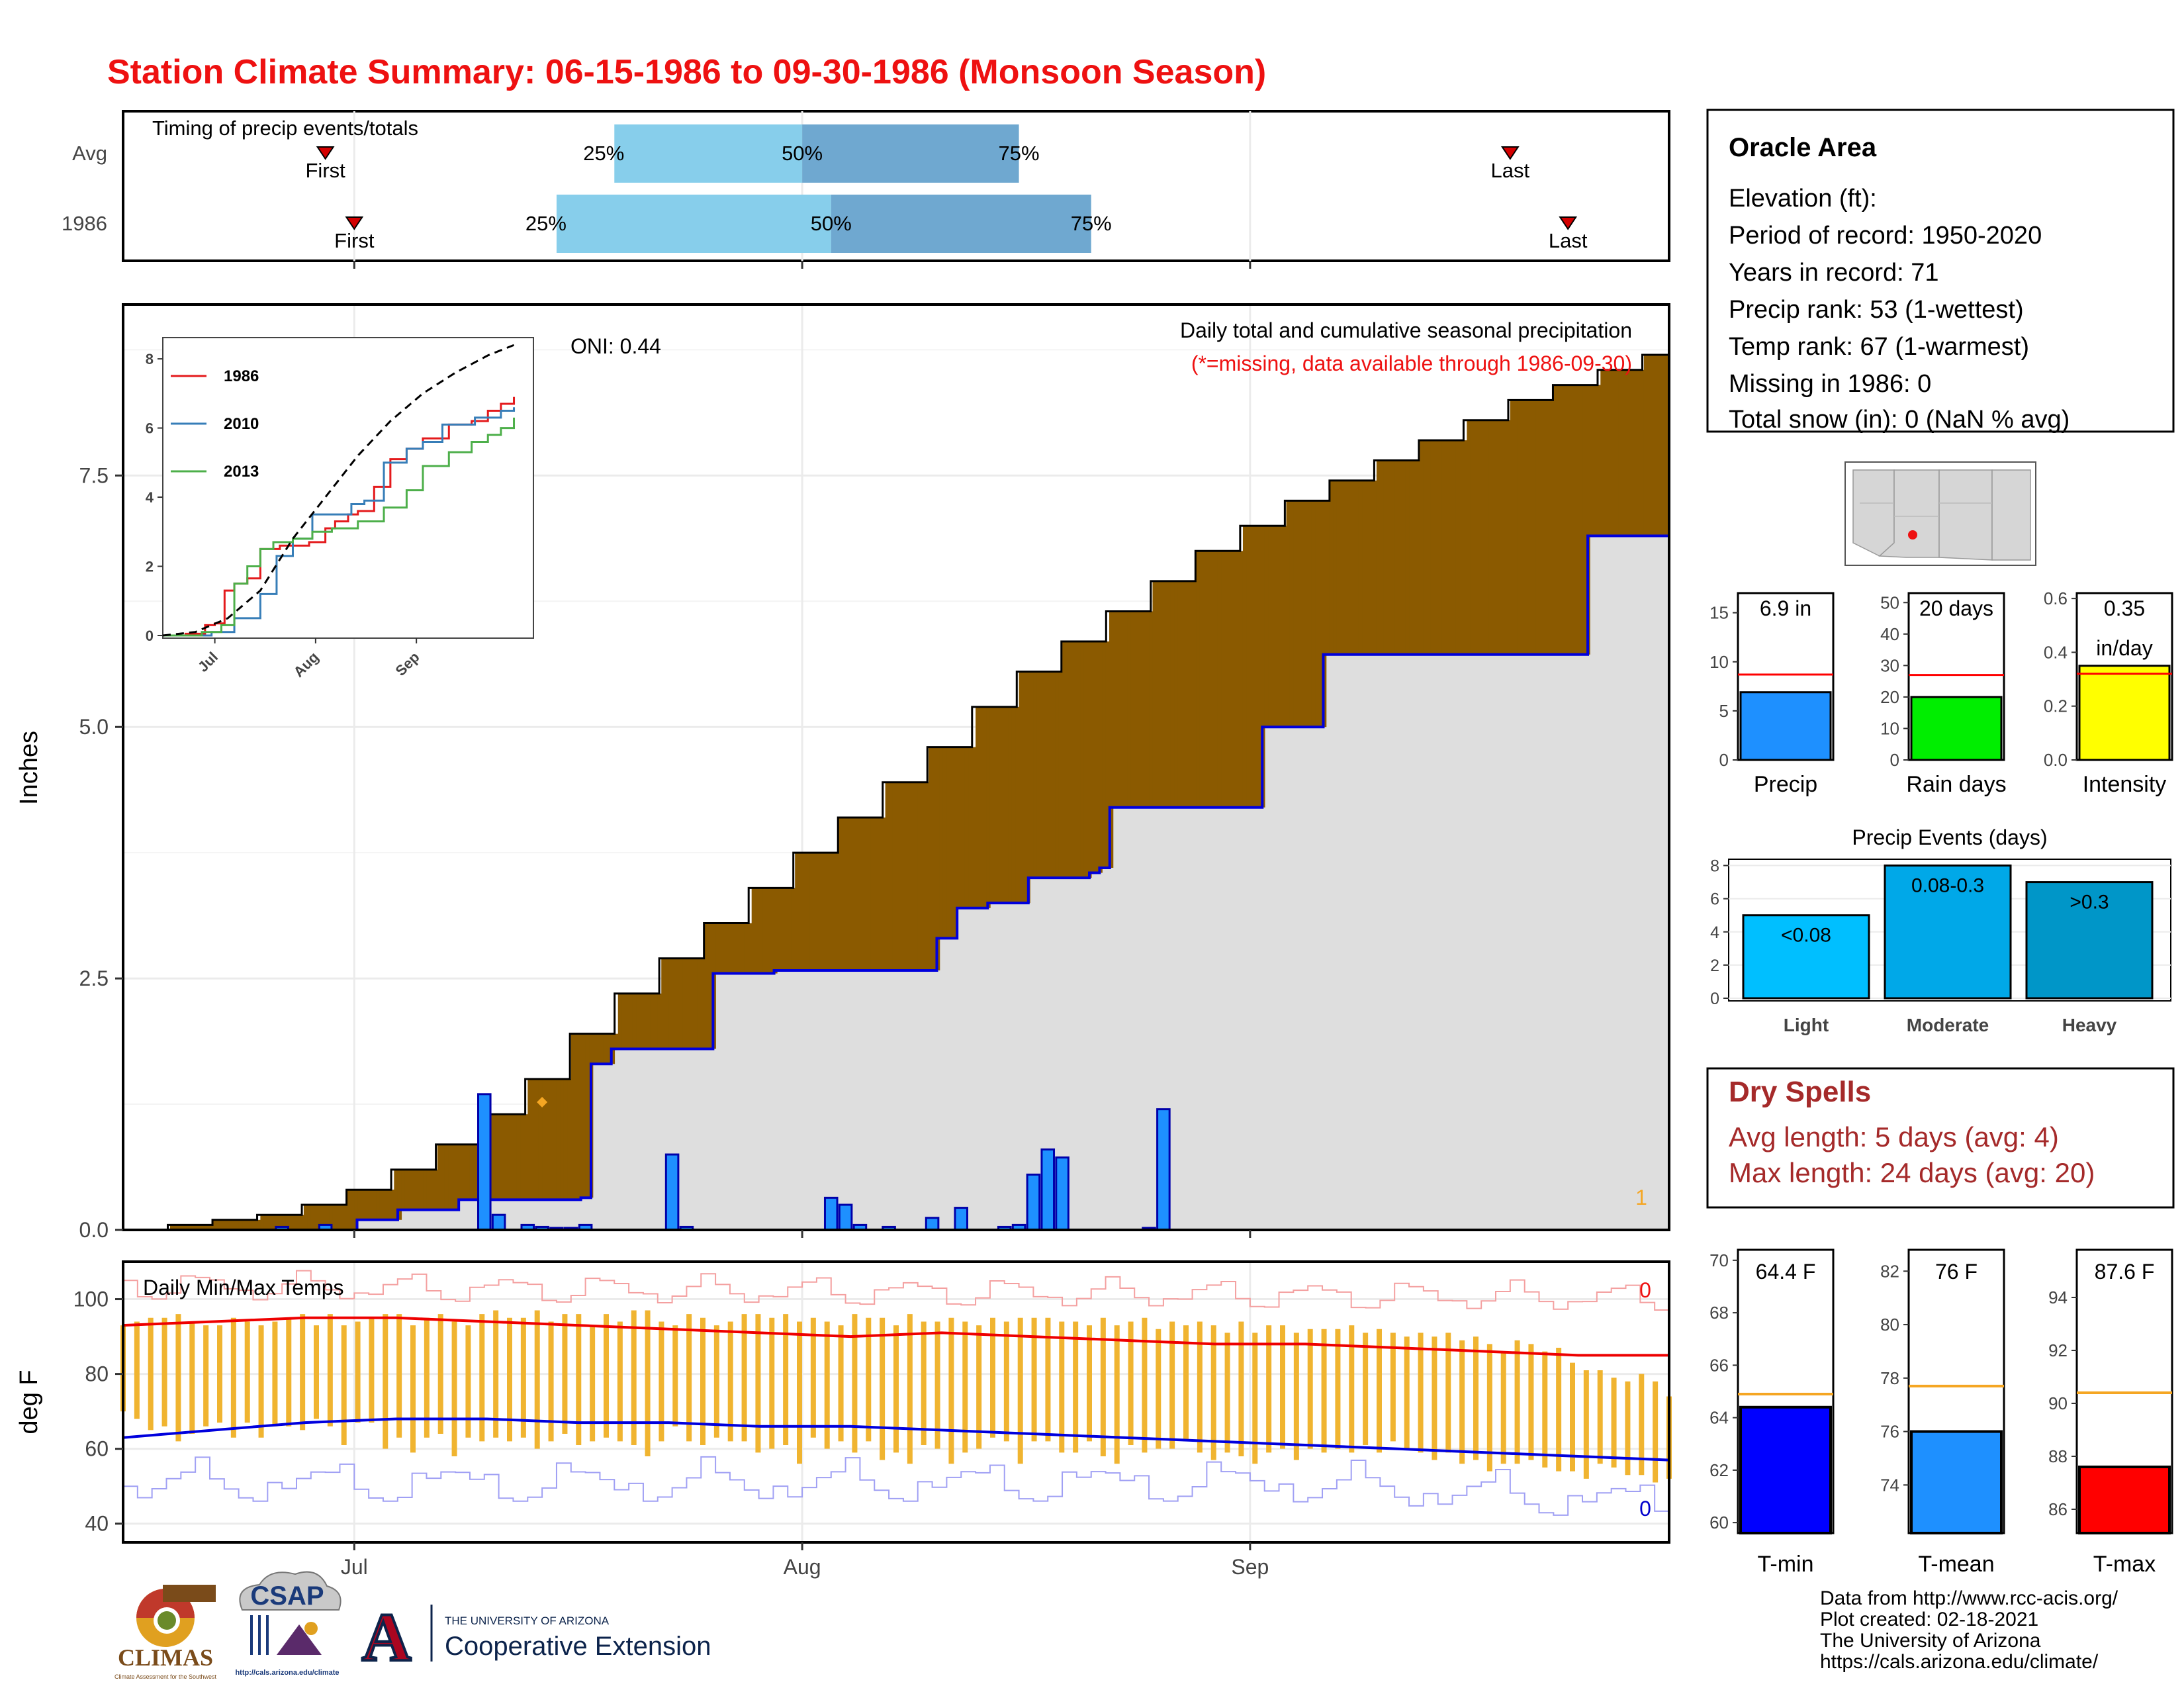 The width and height of the screenshot is (2184, 1688). I want to click on summary-y-tick-label: 30, so click(1889, 665).